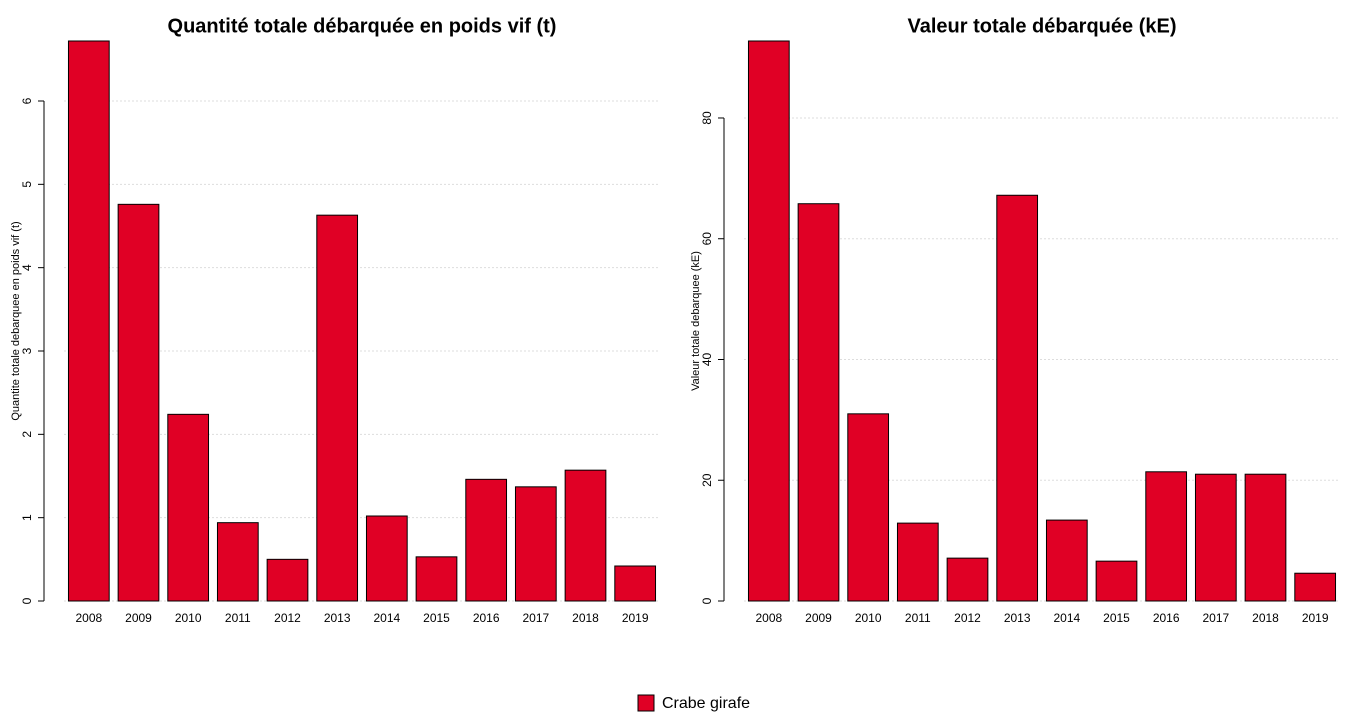  What do you see at coordinates (27, 434) in the screenshot?
I see `y-tick-label: 2` at bounding box center [27, 434].